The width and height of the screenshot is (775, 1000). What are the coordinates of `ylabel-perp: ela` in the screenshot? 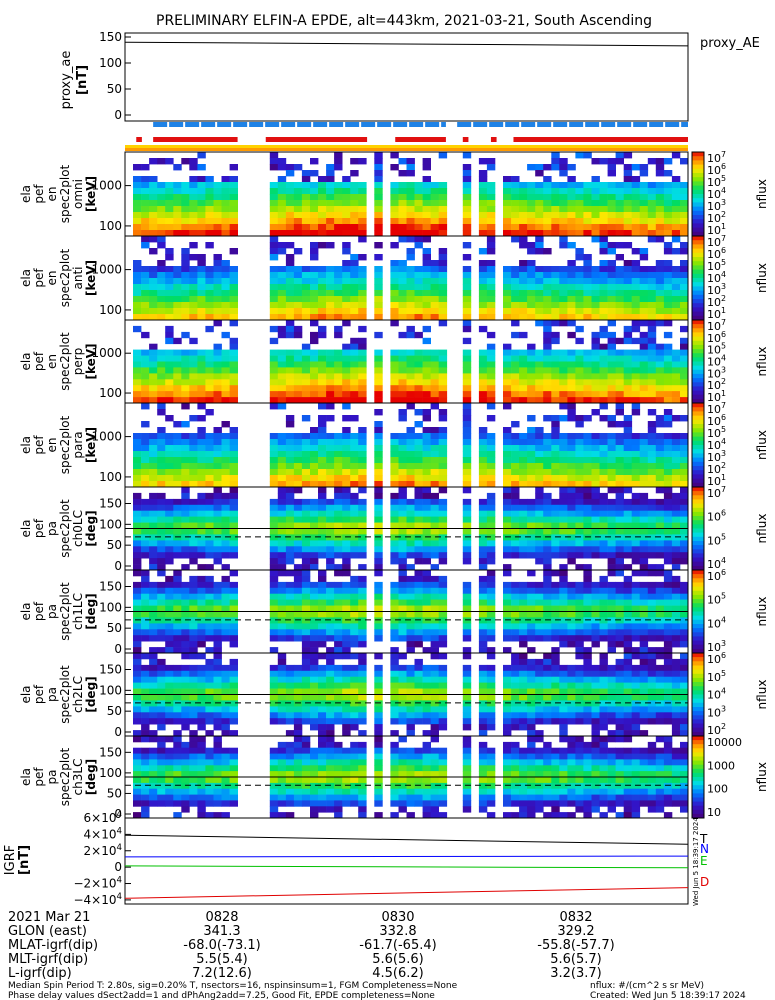 It's located at (26, 361).